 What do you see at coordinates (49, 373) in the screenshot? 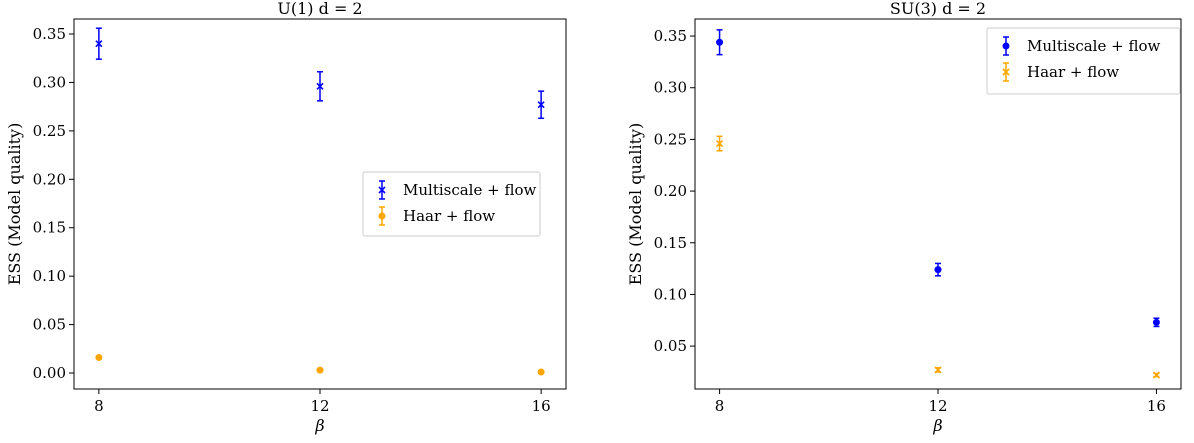
I see `y-tick-label: 0.00` at bounding box center [49, 373].